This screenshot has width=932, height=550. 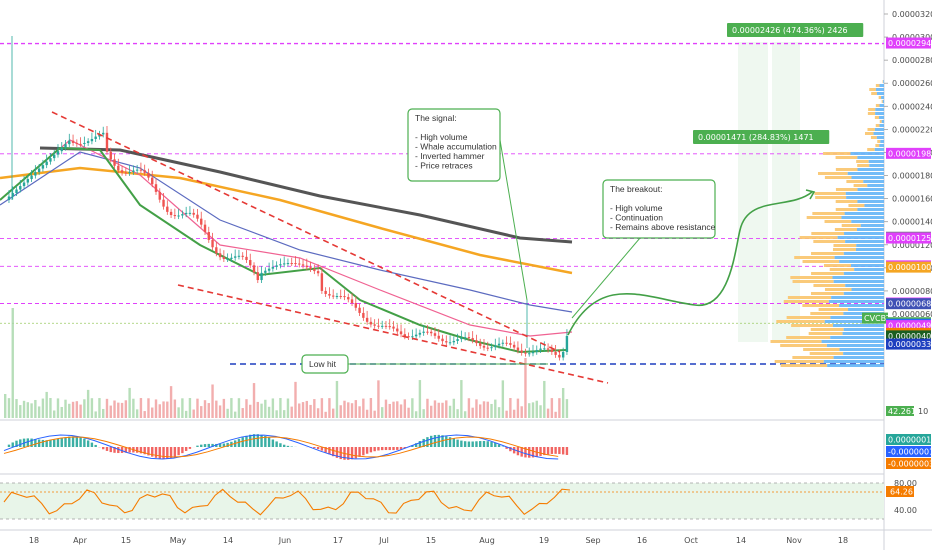 I want to click on volume-bars, so click(x=286, y=363).